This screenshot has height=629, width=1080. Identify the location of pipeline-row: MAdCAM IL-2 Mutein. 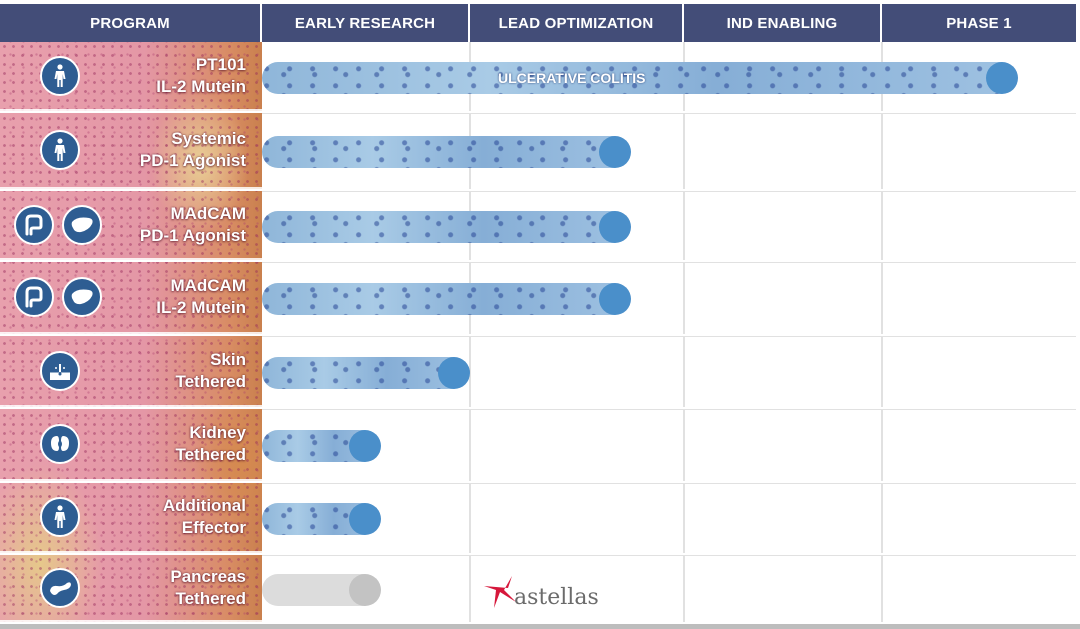
(538, 299).